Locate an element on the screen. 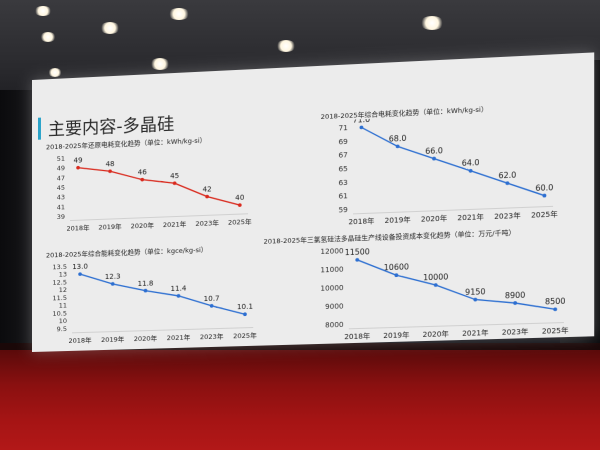  data-label: 10.7 is located at coordinates (212, 298).